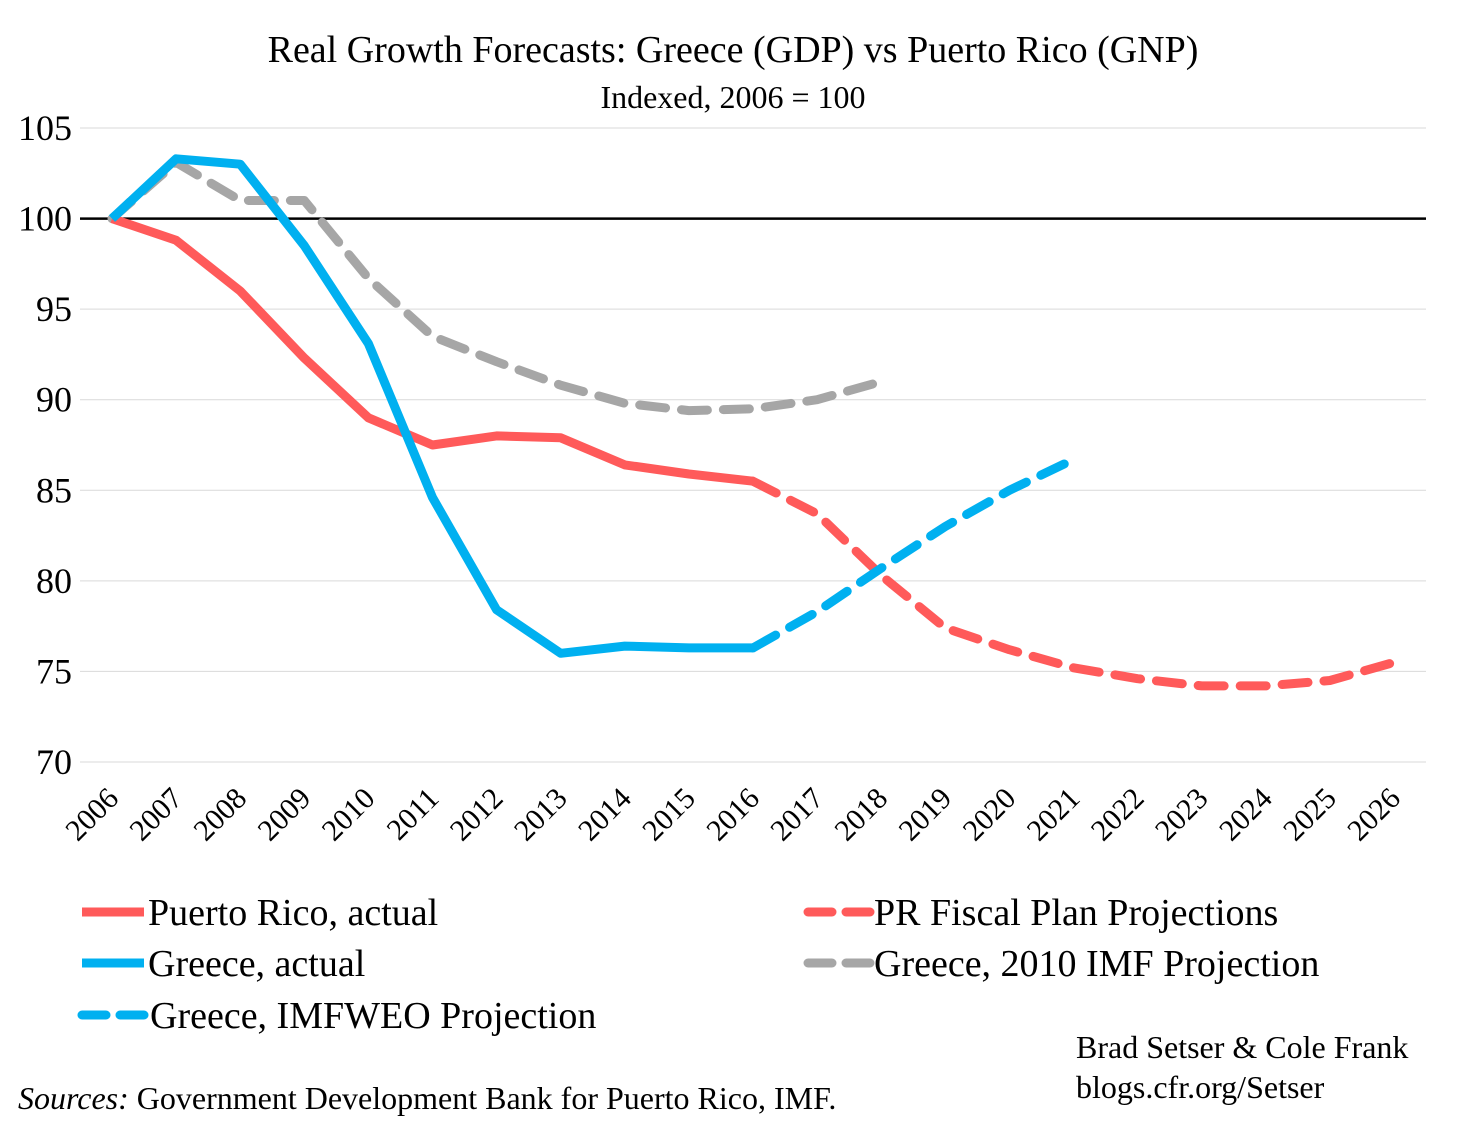 This screenshot has width=1460, height=1124. I want to click on legend-label: Greece, 2010 IMF Projection, so click(1096, 964).